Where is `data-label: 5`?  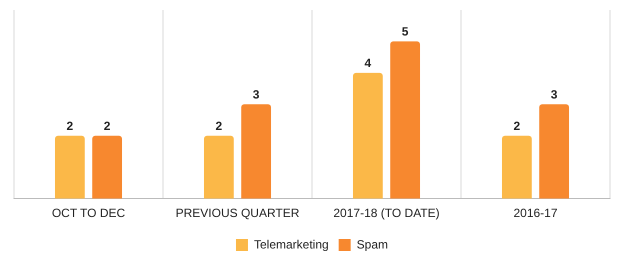 data-label: 5 is located at coordinates (405, 31).